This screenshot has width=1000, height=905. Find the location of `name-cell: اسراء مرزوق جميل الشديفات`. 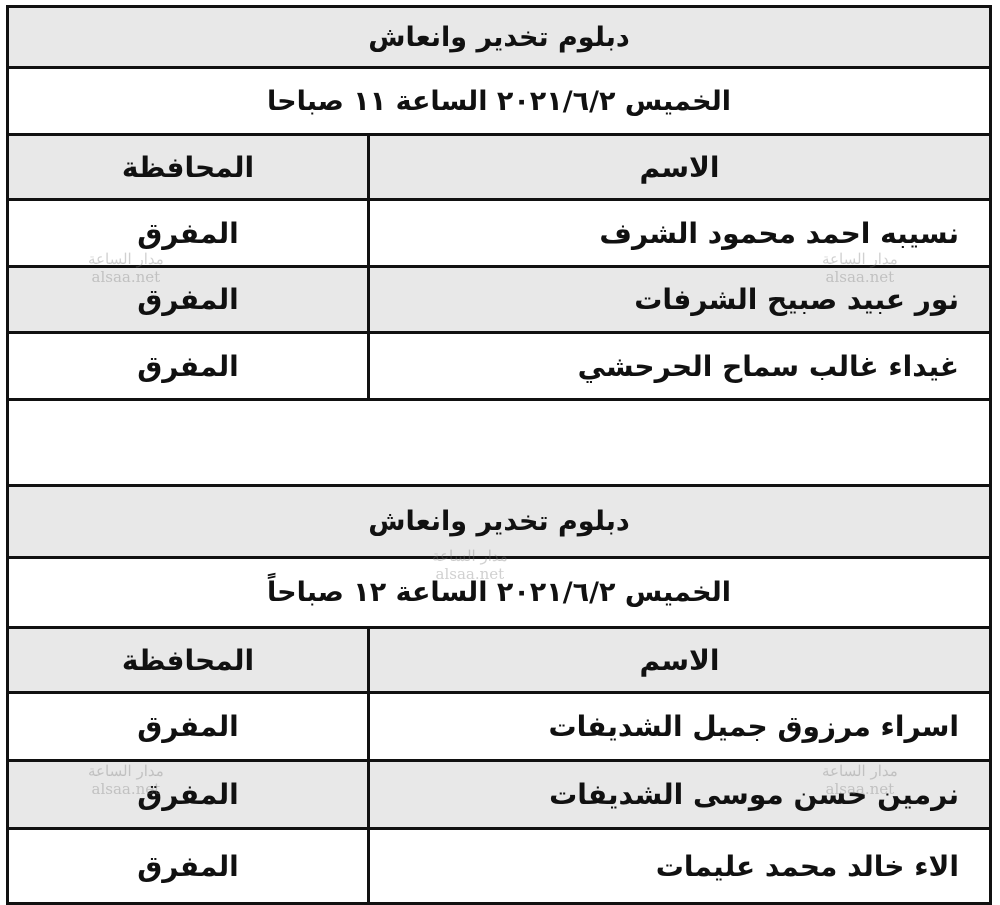

name-cell: اسراء مرزوق جميل الشديفات is located at coordinates (678, 726).